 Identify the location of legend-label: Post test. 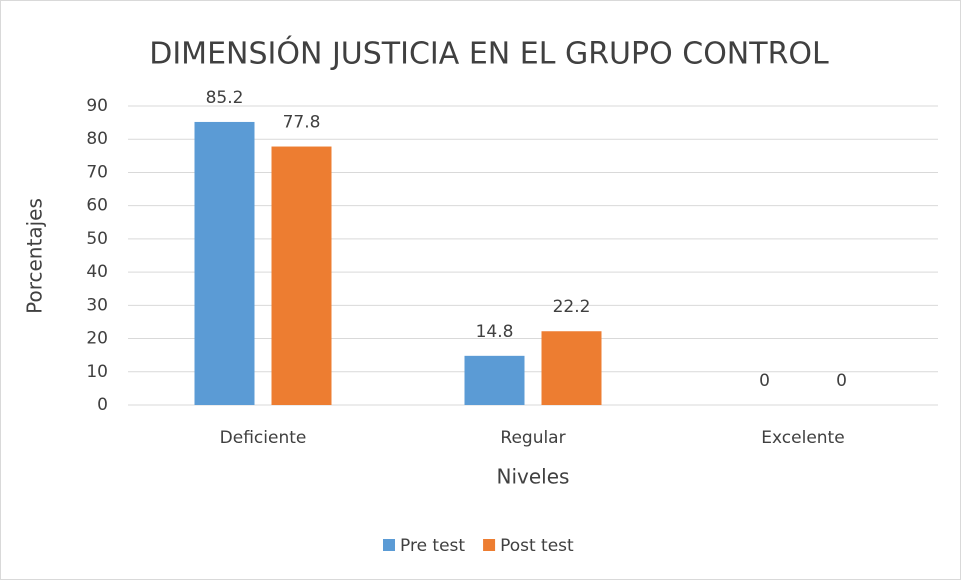
(537, 546).